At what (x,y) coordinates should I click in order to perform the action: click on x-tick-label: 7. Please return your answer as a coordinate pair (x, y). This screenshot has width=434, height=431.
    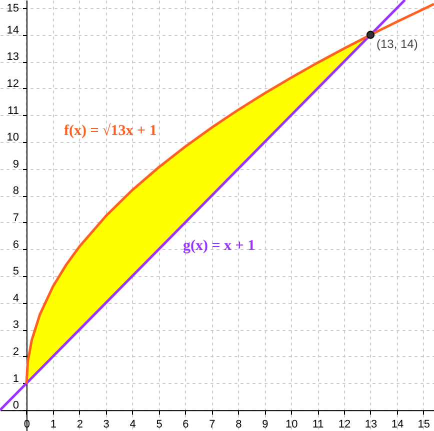
    Looking at the image, I should click on (212, 424).